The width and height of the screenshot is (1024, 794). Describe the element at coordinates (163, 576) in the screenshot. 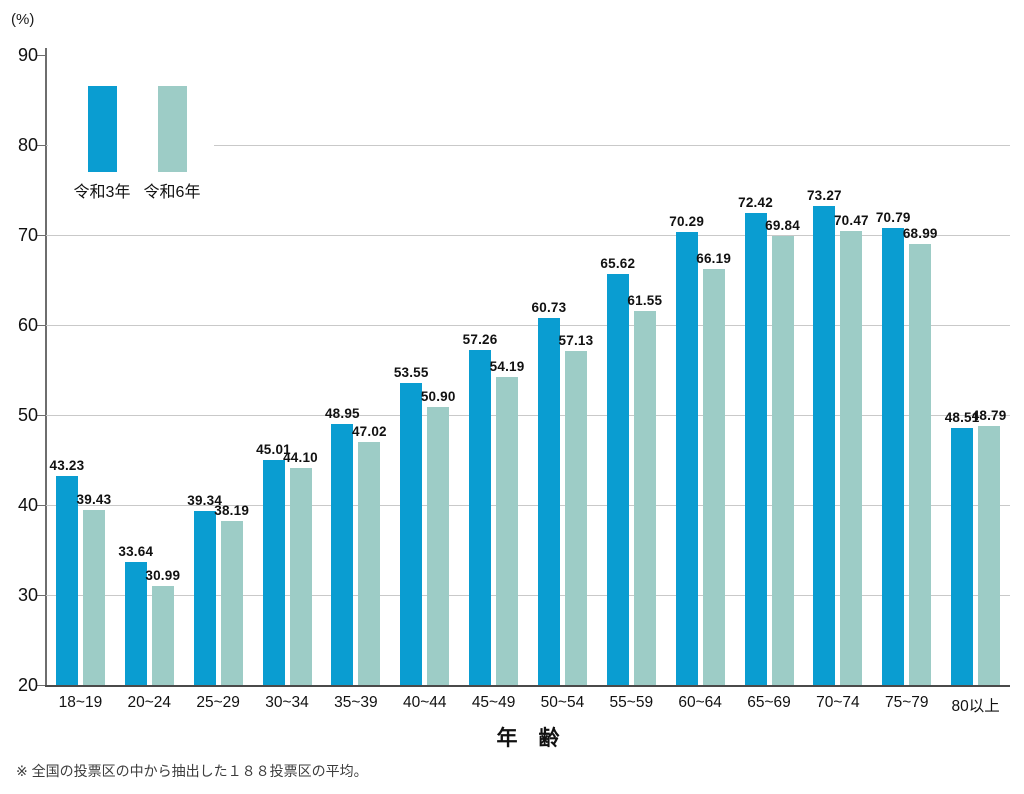

I see `bar-value-label-series2-20~24: 30.99` at that location.